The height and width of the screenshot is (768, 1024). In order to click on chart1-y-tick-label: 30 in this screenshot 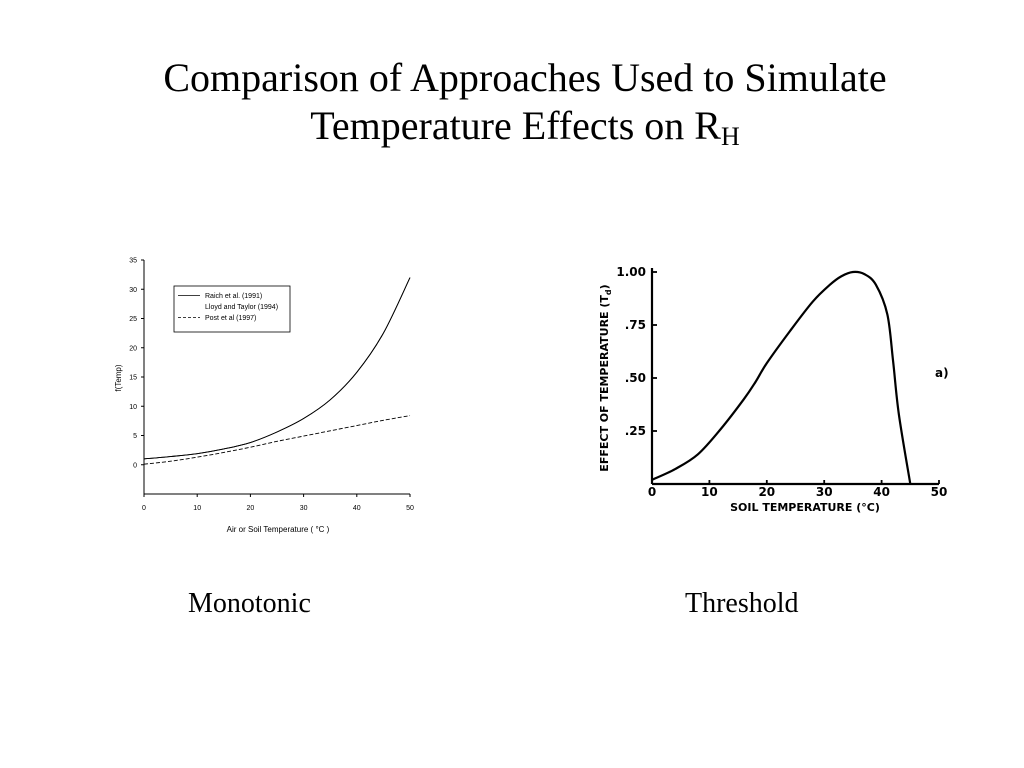, I will do `click(133, 290)`.